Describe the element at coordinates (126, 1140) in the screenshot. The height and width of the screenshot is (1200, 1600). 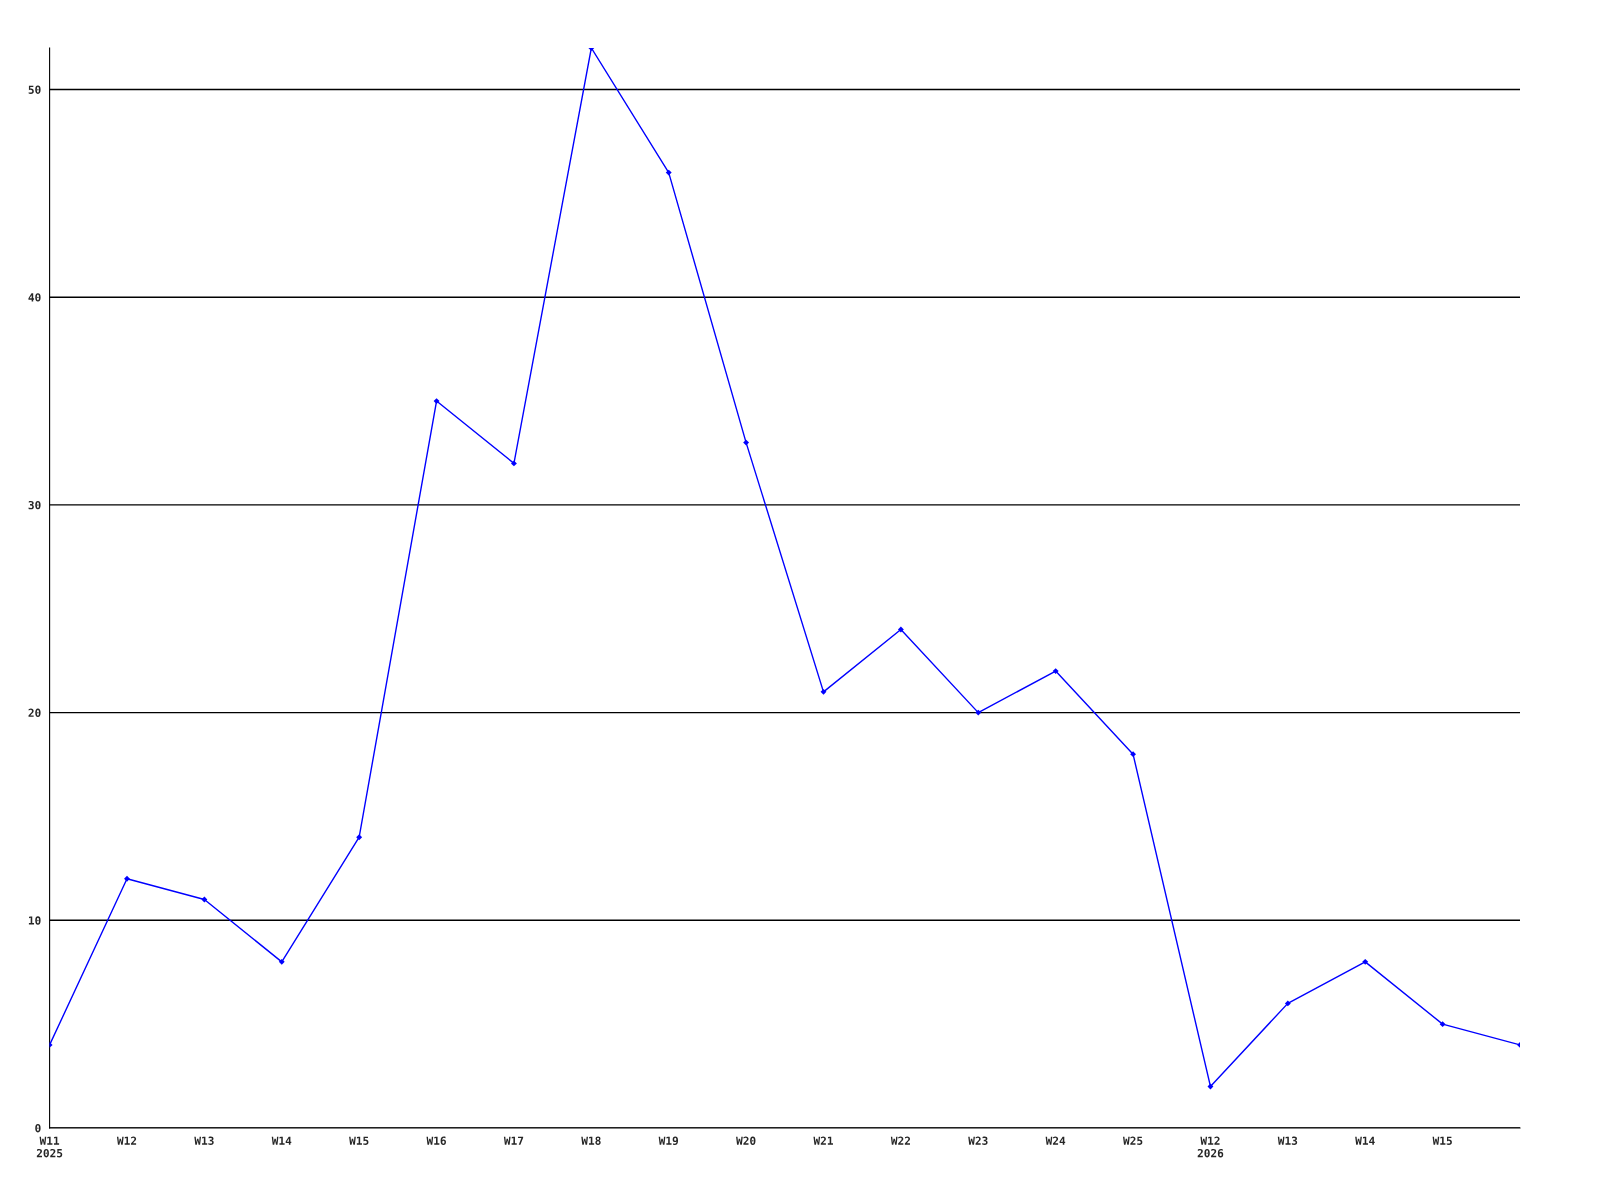
I see `x-tick-label: W12` at that location.